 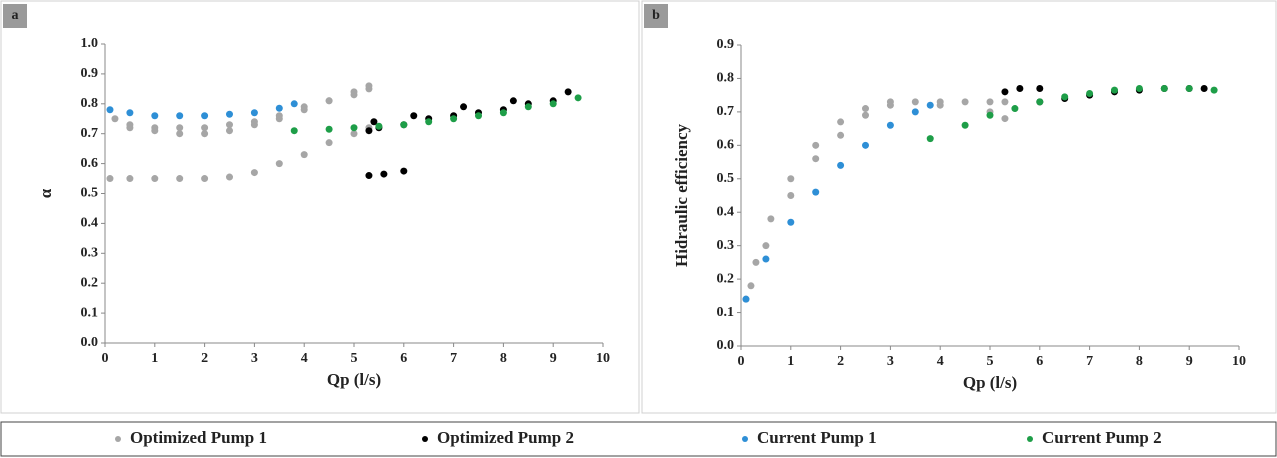 I want to click on legend-label: Current Pump 2, so click(x=1102, y=437).